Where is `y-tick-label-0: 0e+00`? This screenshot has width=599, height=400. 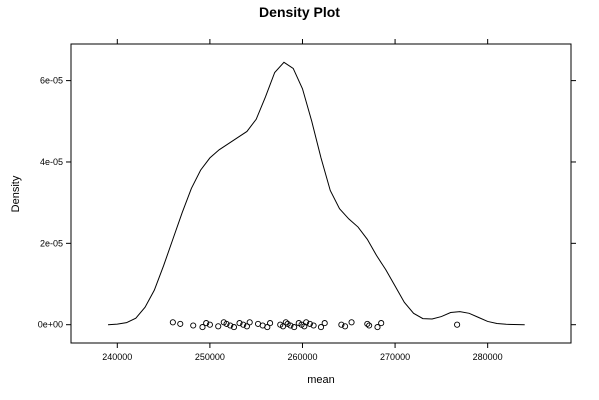 y-tick-label-0: 0e+00 is located at coordinates (50, 325).